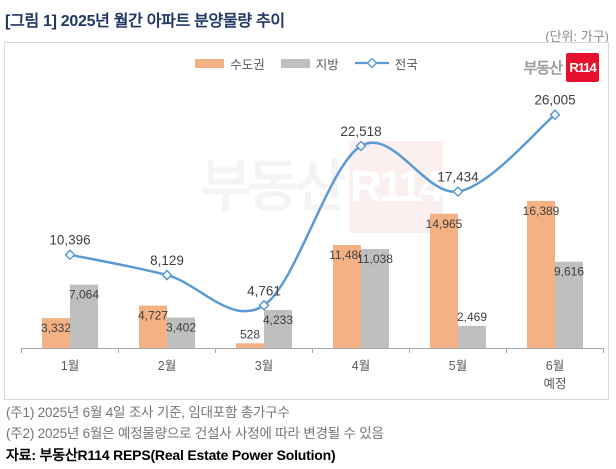 Image resolution: width=616 pixels, height=469 pixels. What do you see at coordinates (458, 177) in the screenshot?
I see `line-value-label: 17,434` at bounding box center [458, 177].